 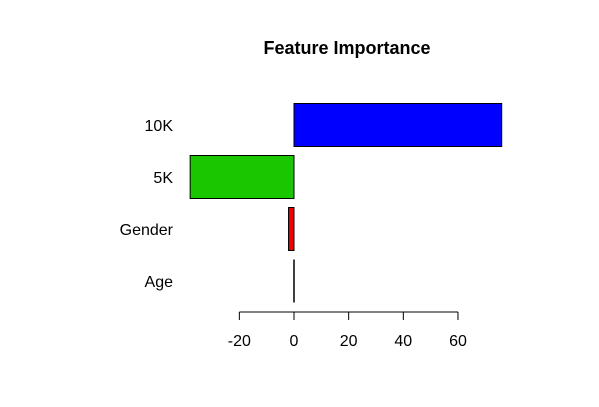 What do you see at coordinates (403, 341) in the screenshot?
I see `x-tick-label: 40` at bounding box center [403, 341].